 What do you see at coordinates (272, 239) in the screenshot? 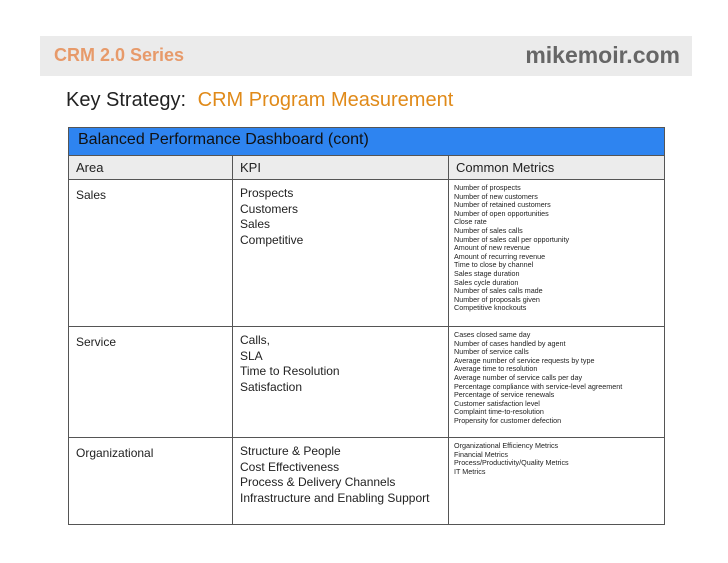
I see `kpi-item: Competitive` at bounding box center [272, 239].